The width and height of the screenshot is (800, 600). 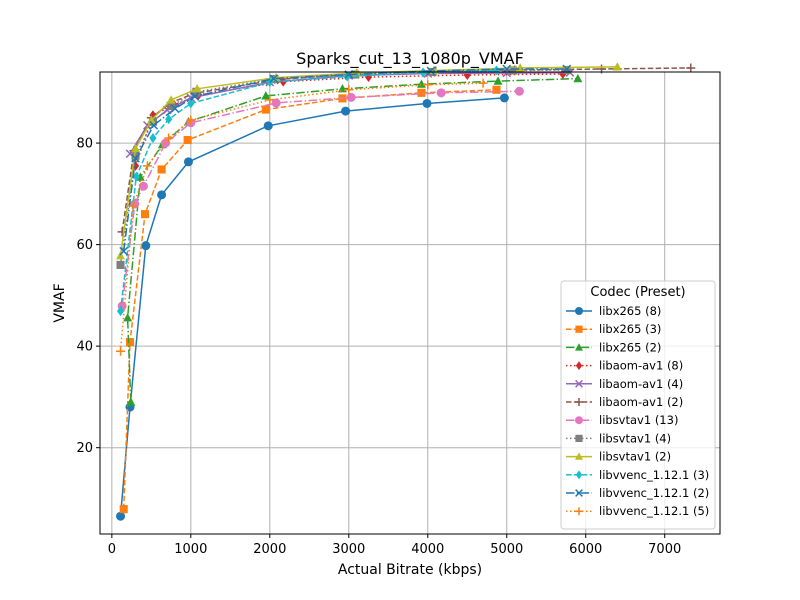 What do you see at coordinates (638, 420) in the screenshot?
I see `legend-label: libsvtav1 (13)` at bounding box center [638, 420].